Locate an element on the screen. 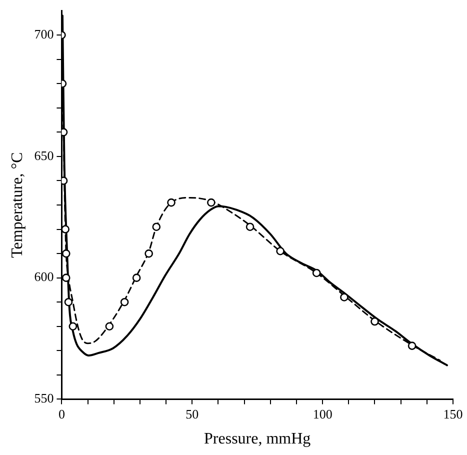  x-tick-label: 150 is located at coordinates (453, 414).